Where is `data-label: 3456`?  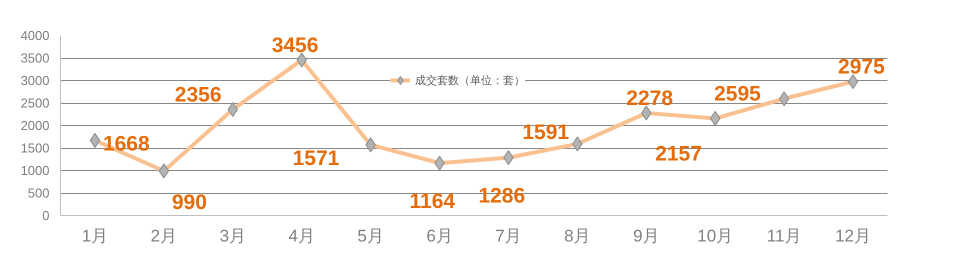
data-label: 3456 is located at coordinates (295, 45).